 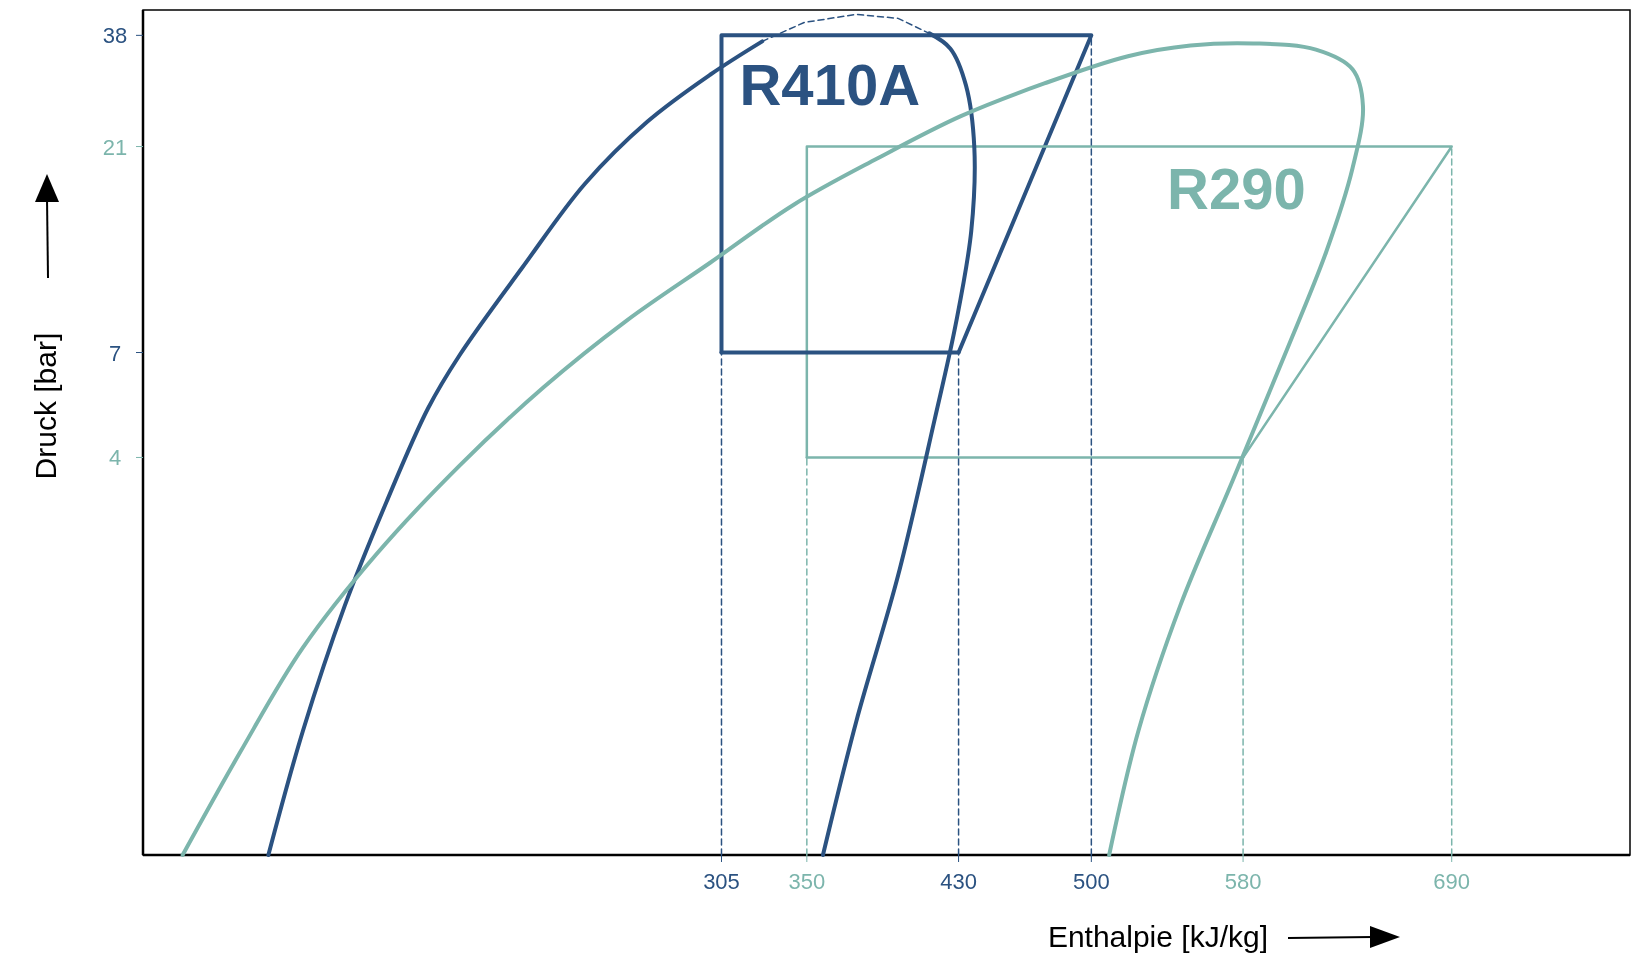 I want to click on x-tick-label: 430, so click(x=958, y=881).